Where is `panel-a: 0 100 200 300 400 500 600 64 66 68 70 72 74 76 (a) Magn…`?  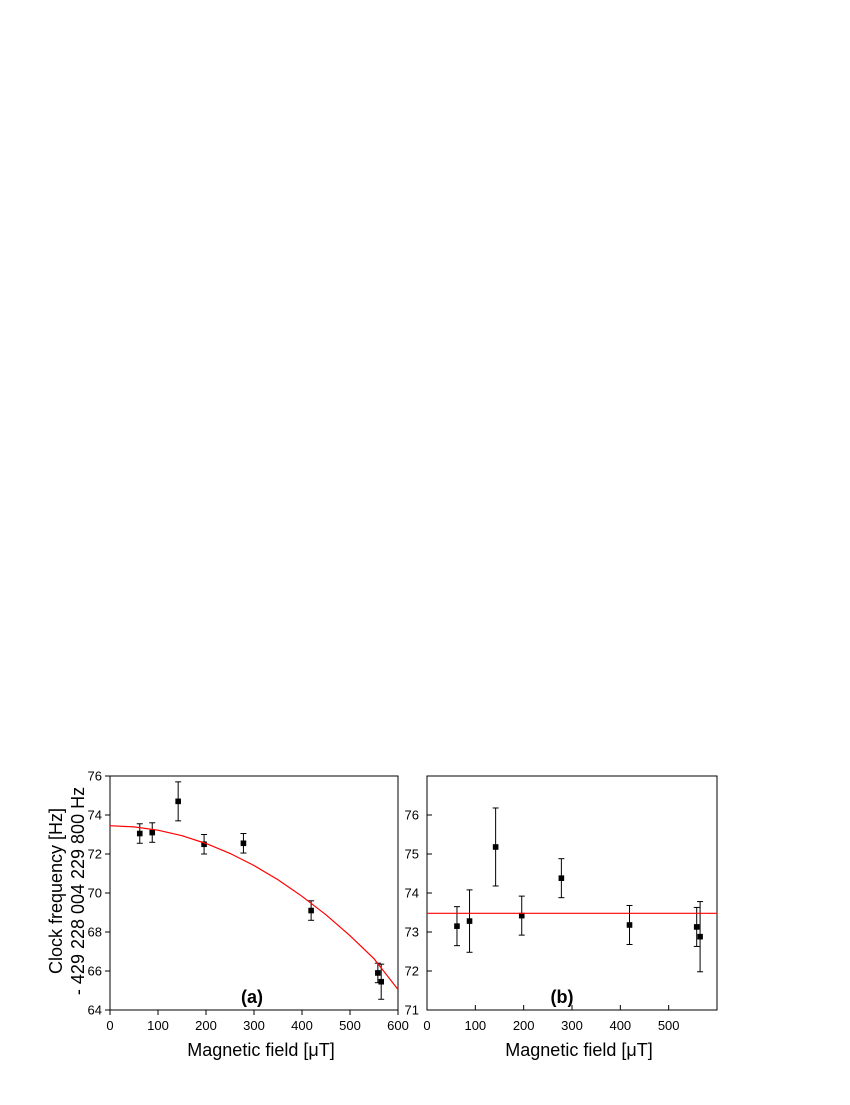 panel-a: 0 100 200 300 400 500 600 64 66 68 70 72 74 76 (a) Magn… is located at coordinates (227, 915).